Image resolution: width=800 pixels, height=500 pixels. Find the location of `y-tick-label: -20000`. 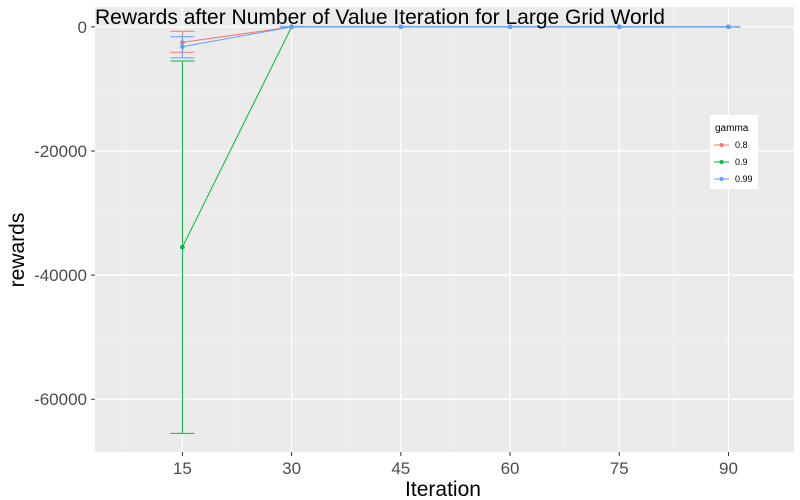

y-tick-label: -20000 is located at coordinates (60, 151).